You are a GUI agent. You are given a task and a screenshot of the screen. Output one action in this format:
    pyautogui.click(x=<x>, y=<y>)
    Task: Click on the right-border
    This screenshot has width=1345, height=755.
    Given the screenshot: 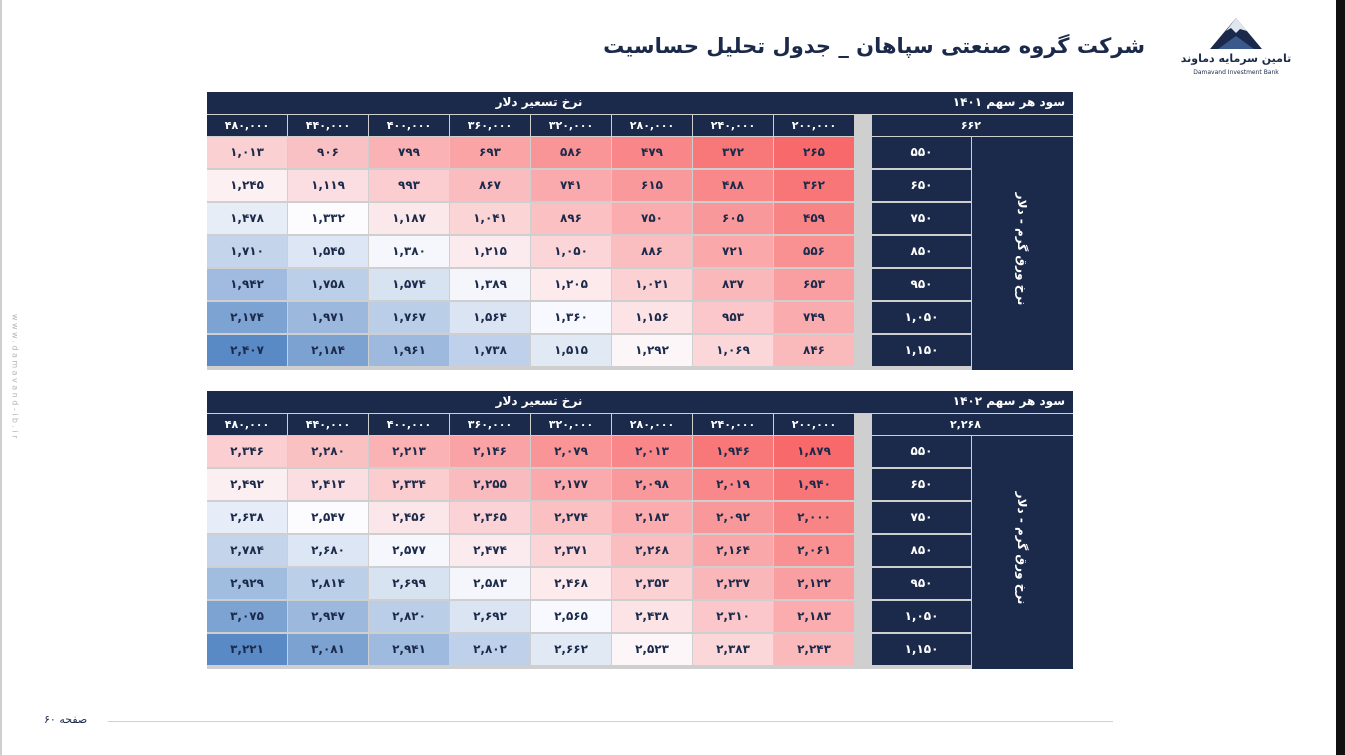 What is the action you would take?
    pyautogui.click(x=1340, y=377)
    